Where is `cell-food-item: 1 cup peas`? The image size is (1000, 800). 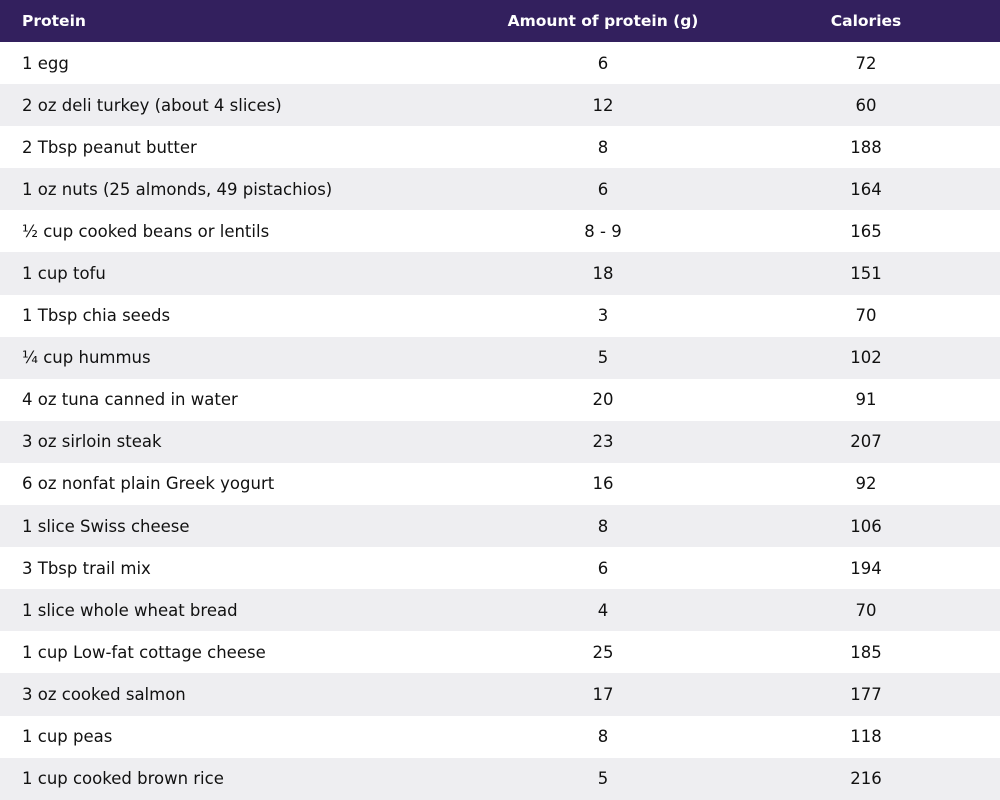 cell-food-item: 1 cup peas is located at coordinates (67, 737).